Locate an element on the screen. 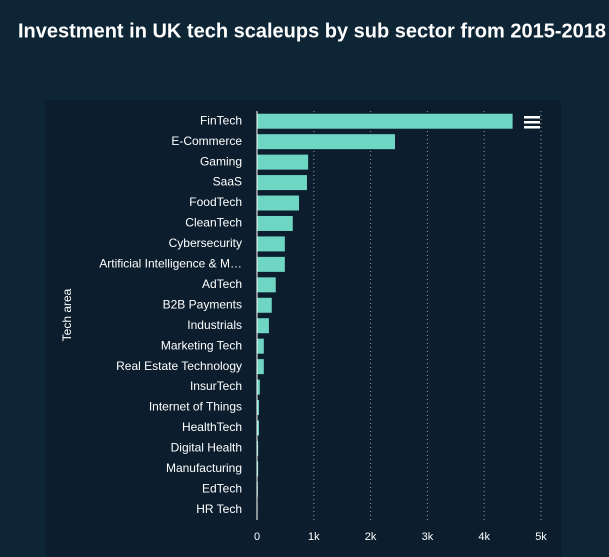 This screenshot has height=557, width=609. y-tick-label: Cybersecurity is located at coordinates (205, 243).